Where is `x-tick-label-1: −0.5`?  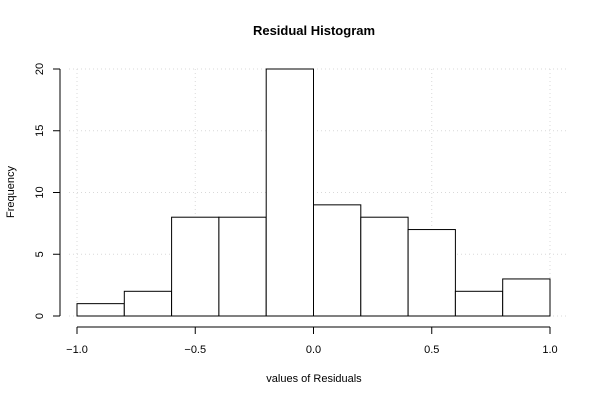
x-tick-label-1: −0.5 is located at coordinates (195, 350).